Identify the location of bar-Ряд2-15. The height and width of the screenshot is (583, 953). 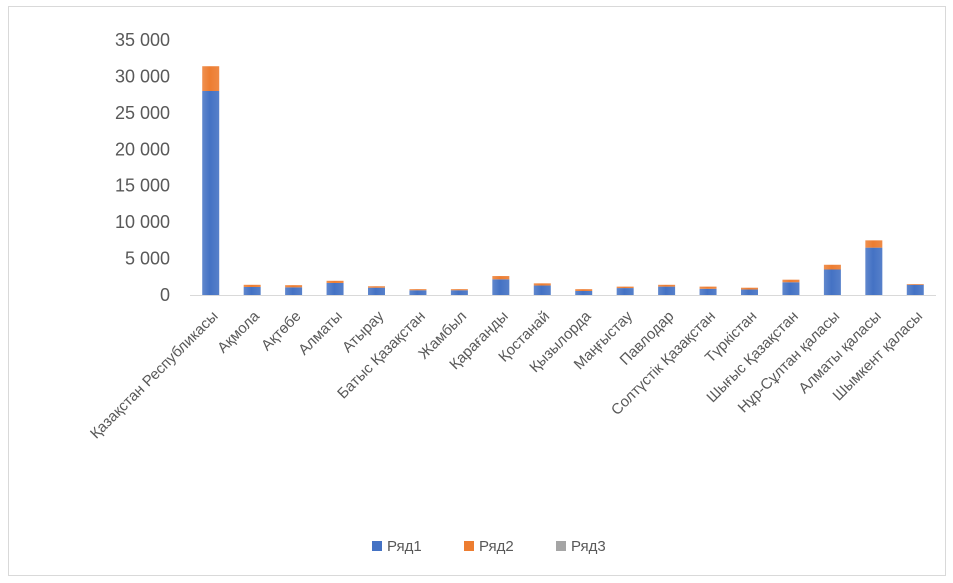
(832, 267).